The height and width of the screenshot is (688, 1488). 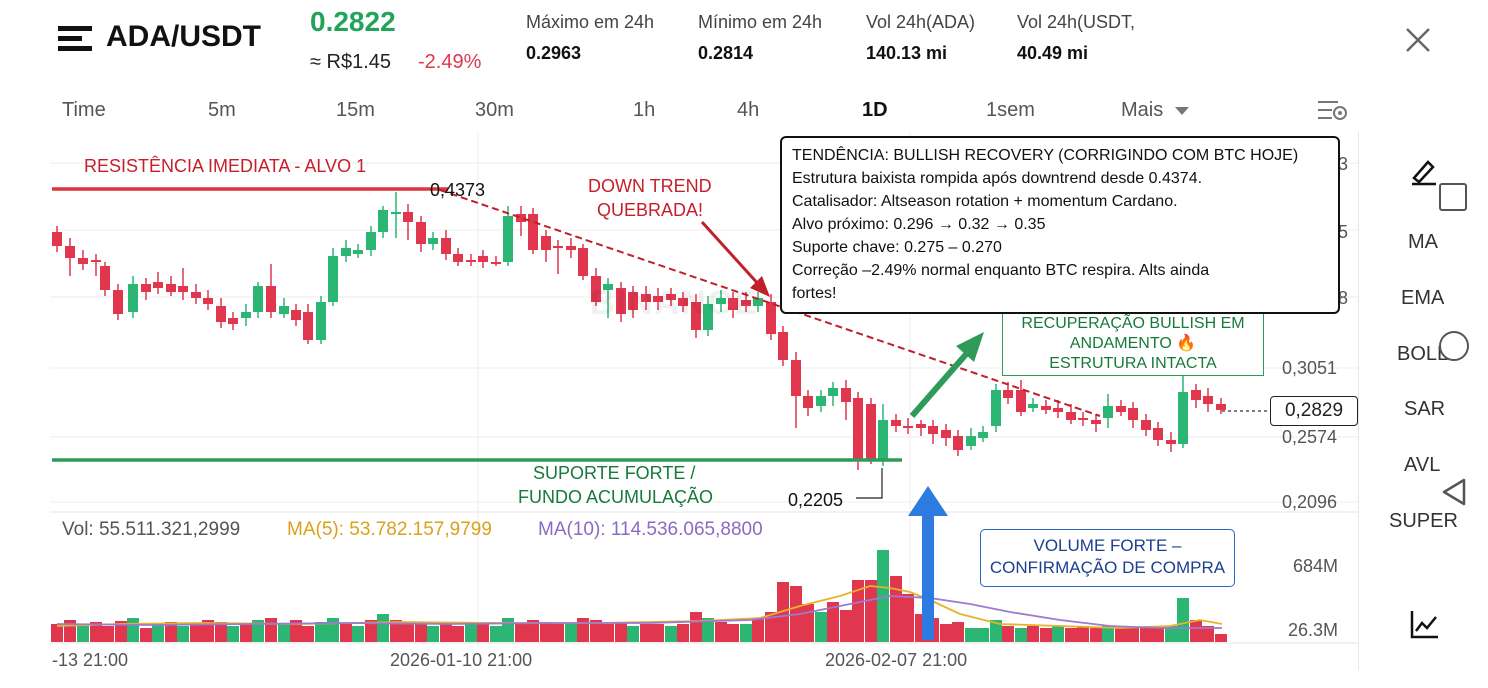 What do you see at coordinates (494, 110) in the screenshot?
I see `tab-30m: 30m` at bounding box center [494, 110].